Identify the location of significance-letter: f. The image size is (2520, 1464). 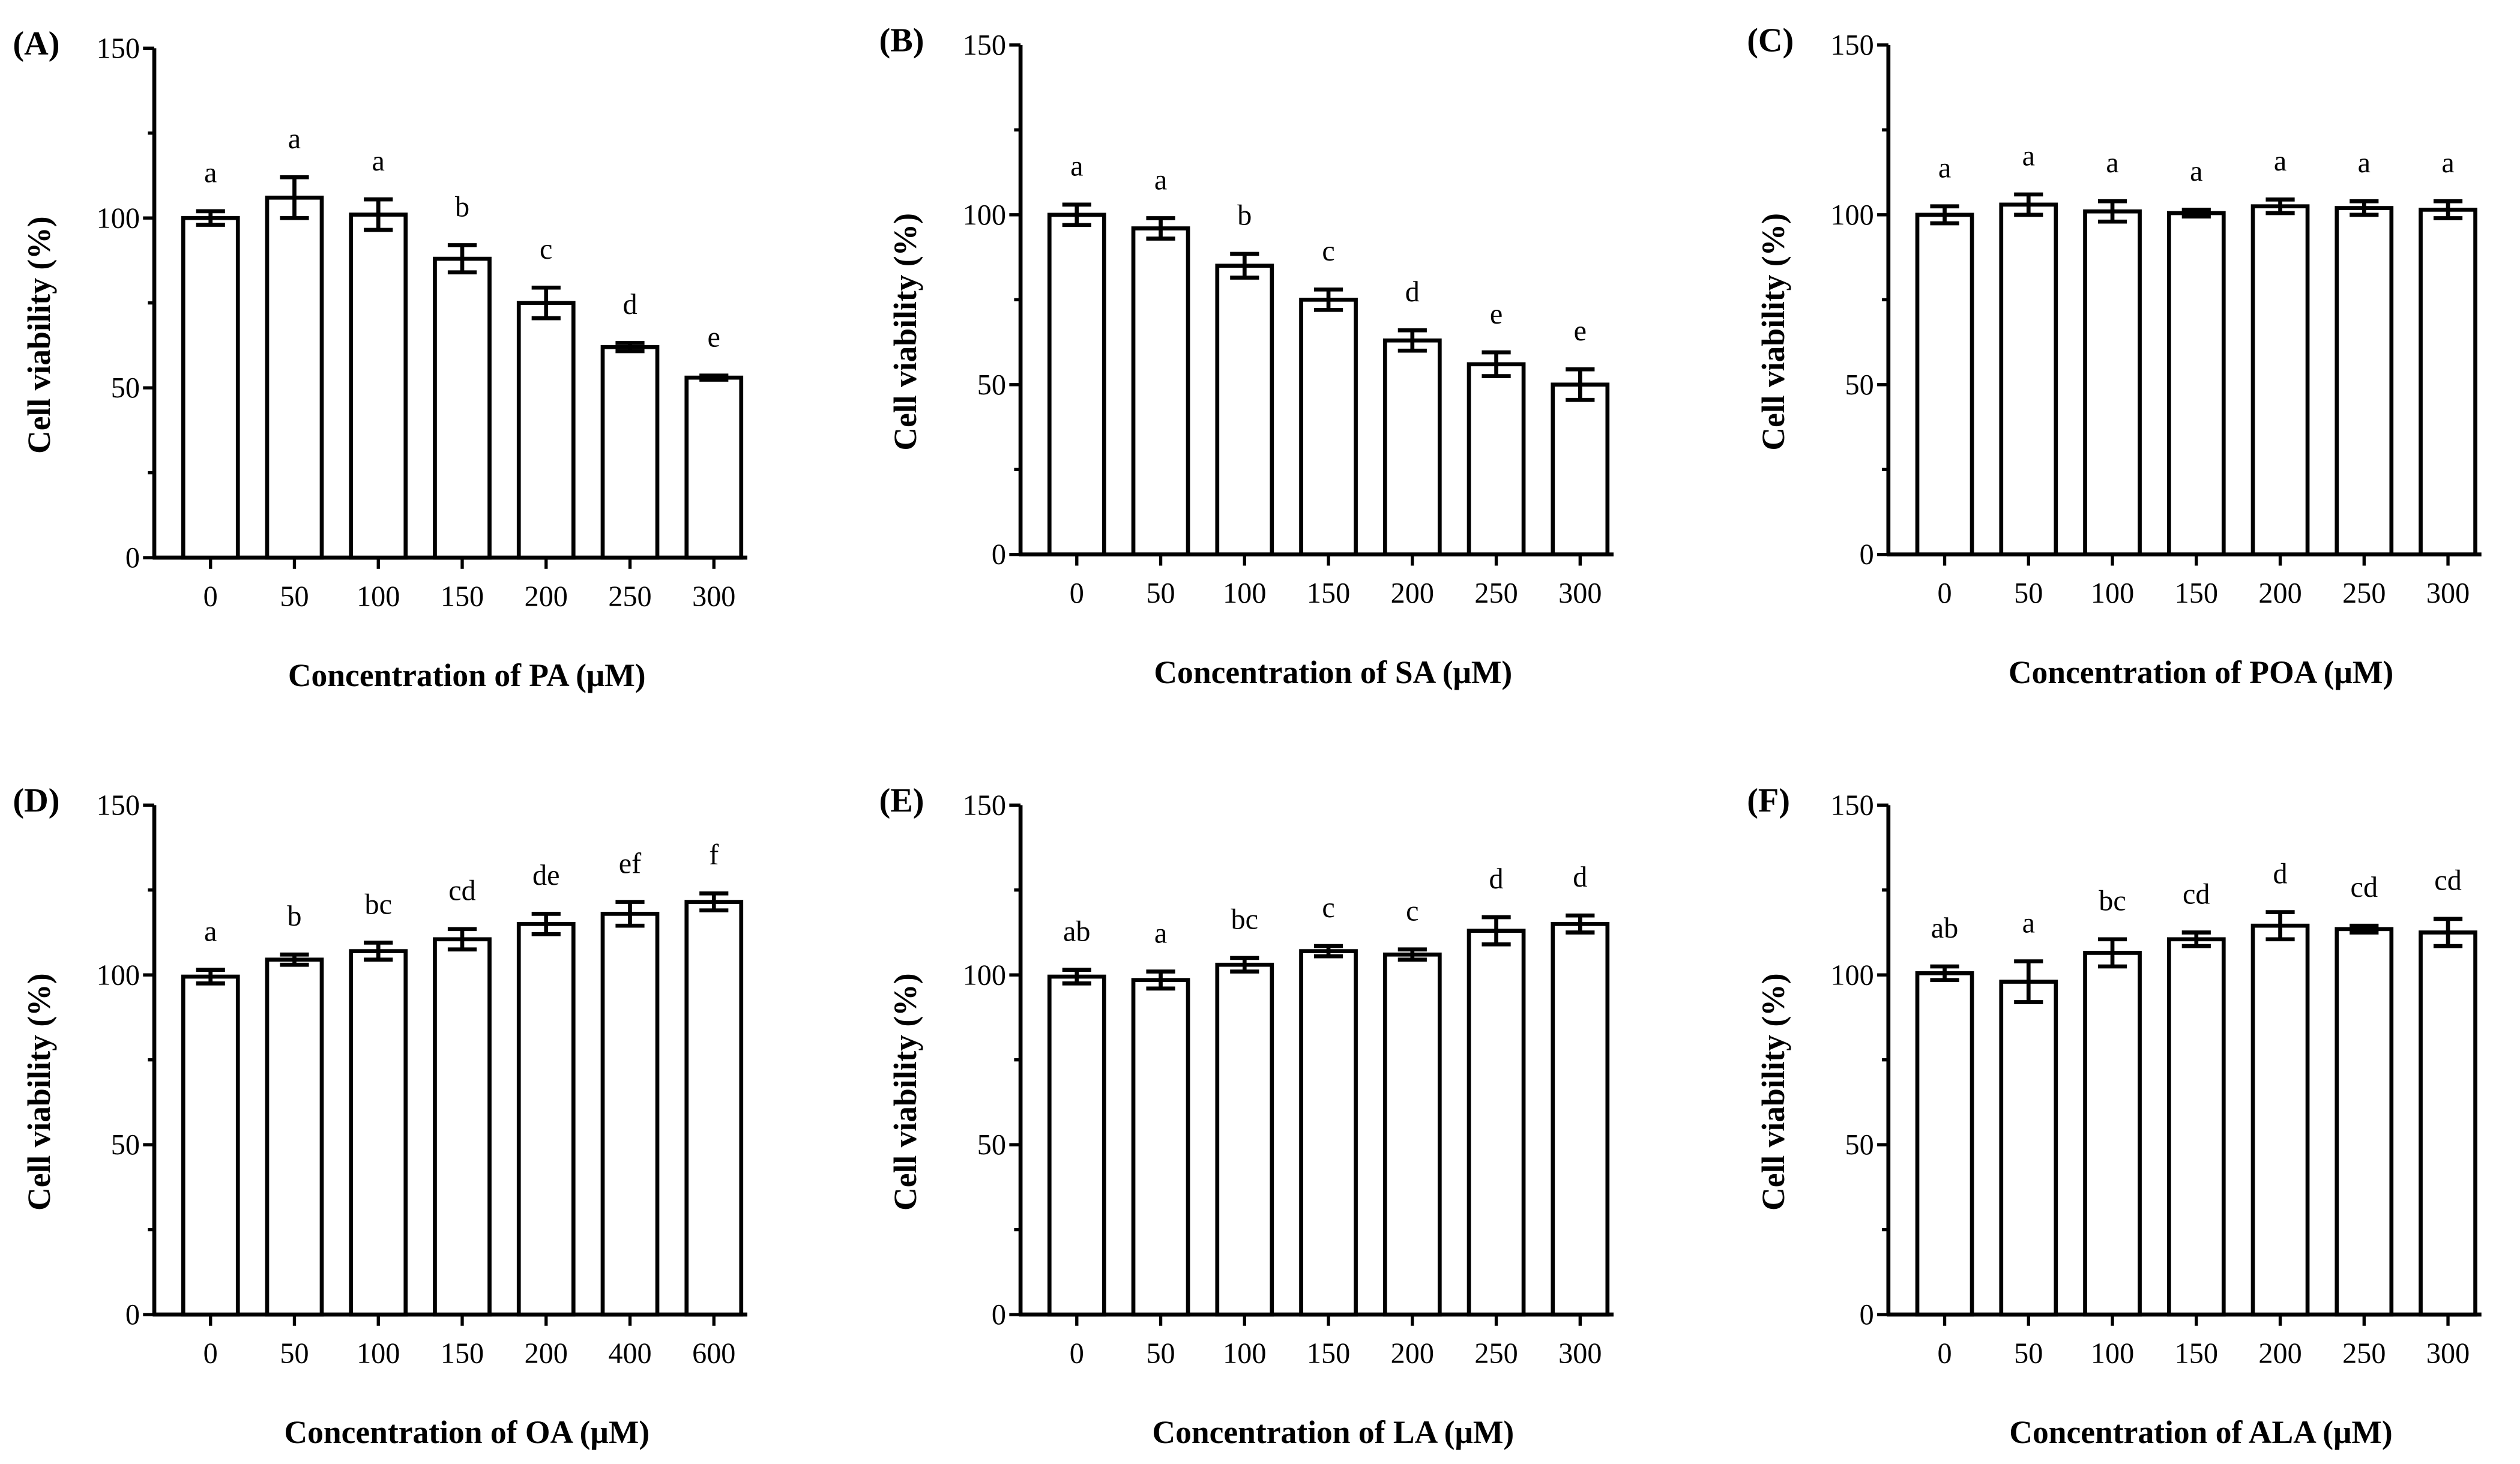
(714, 855).